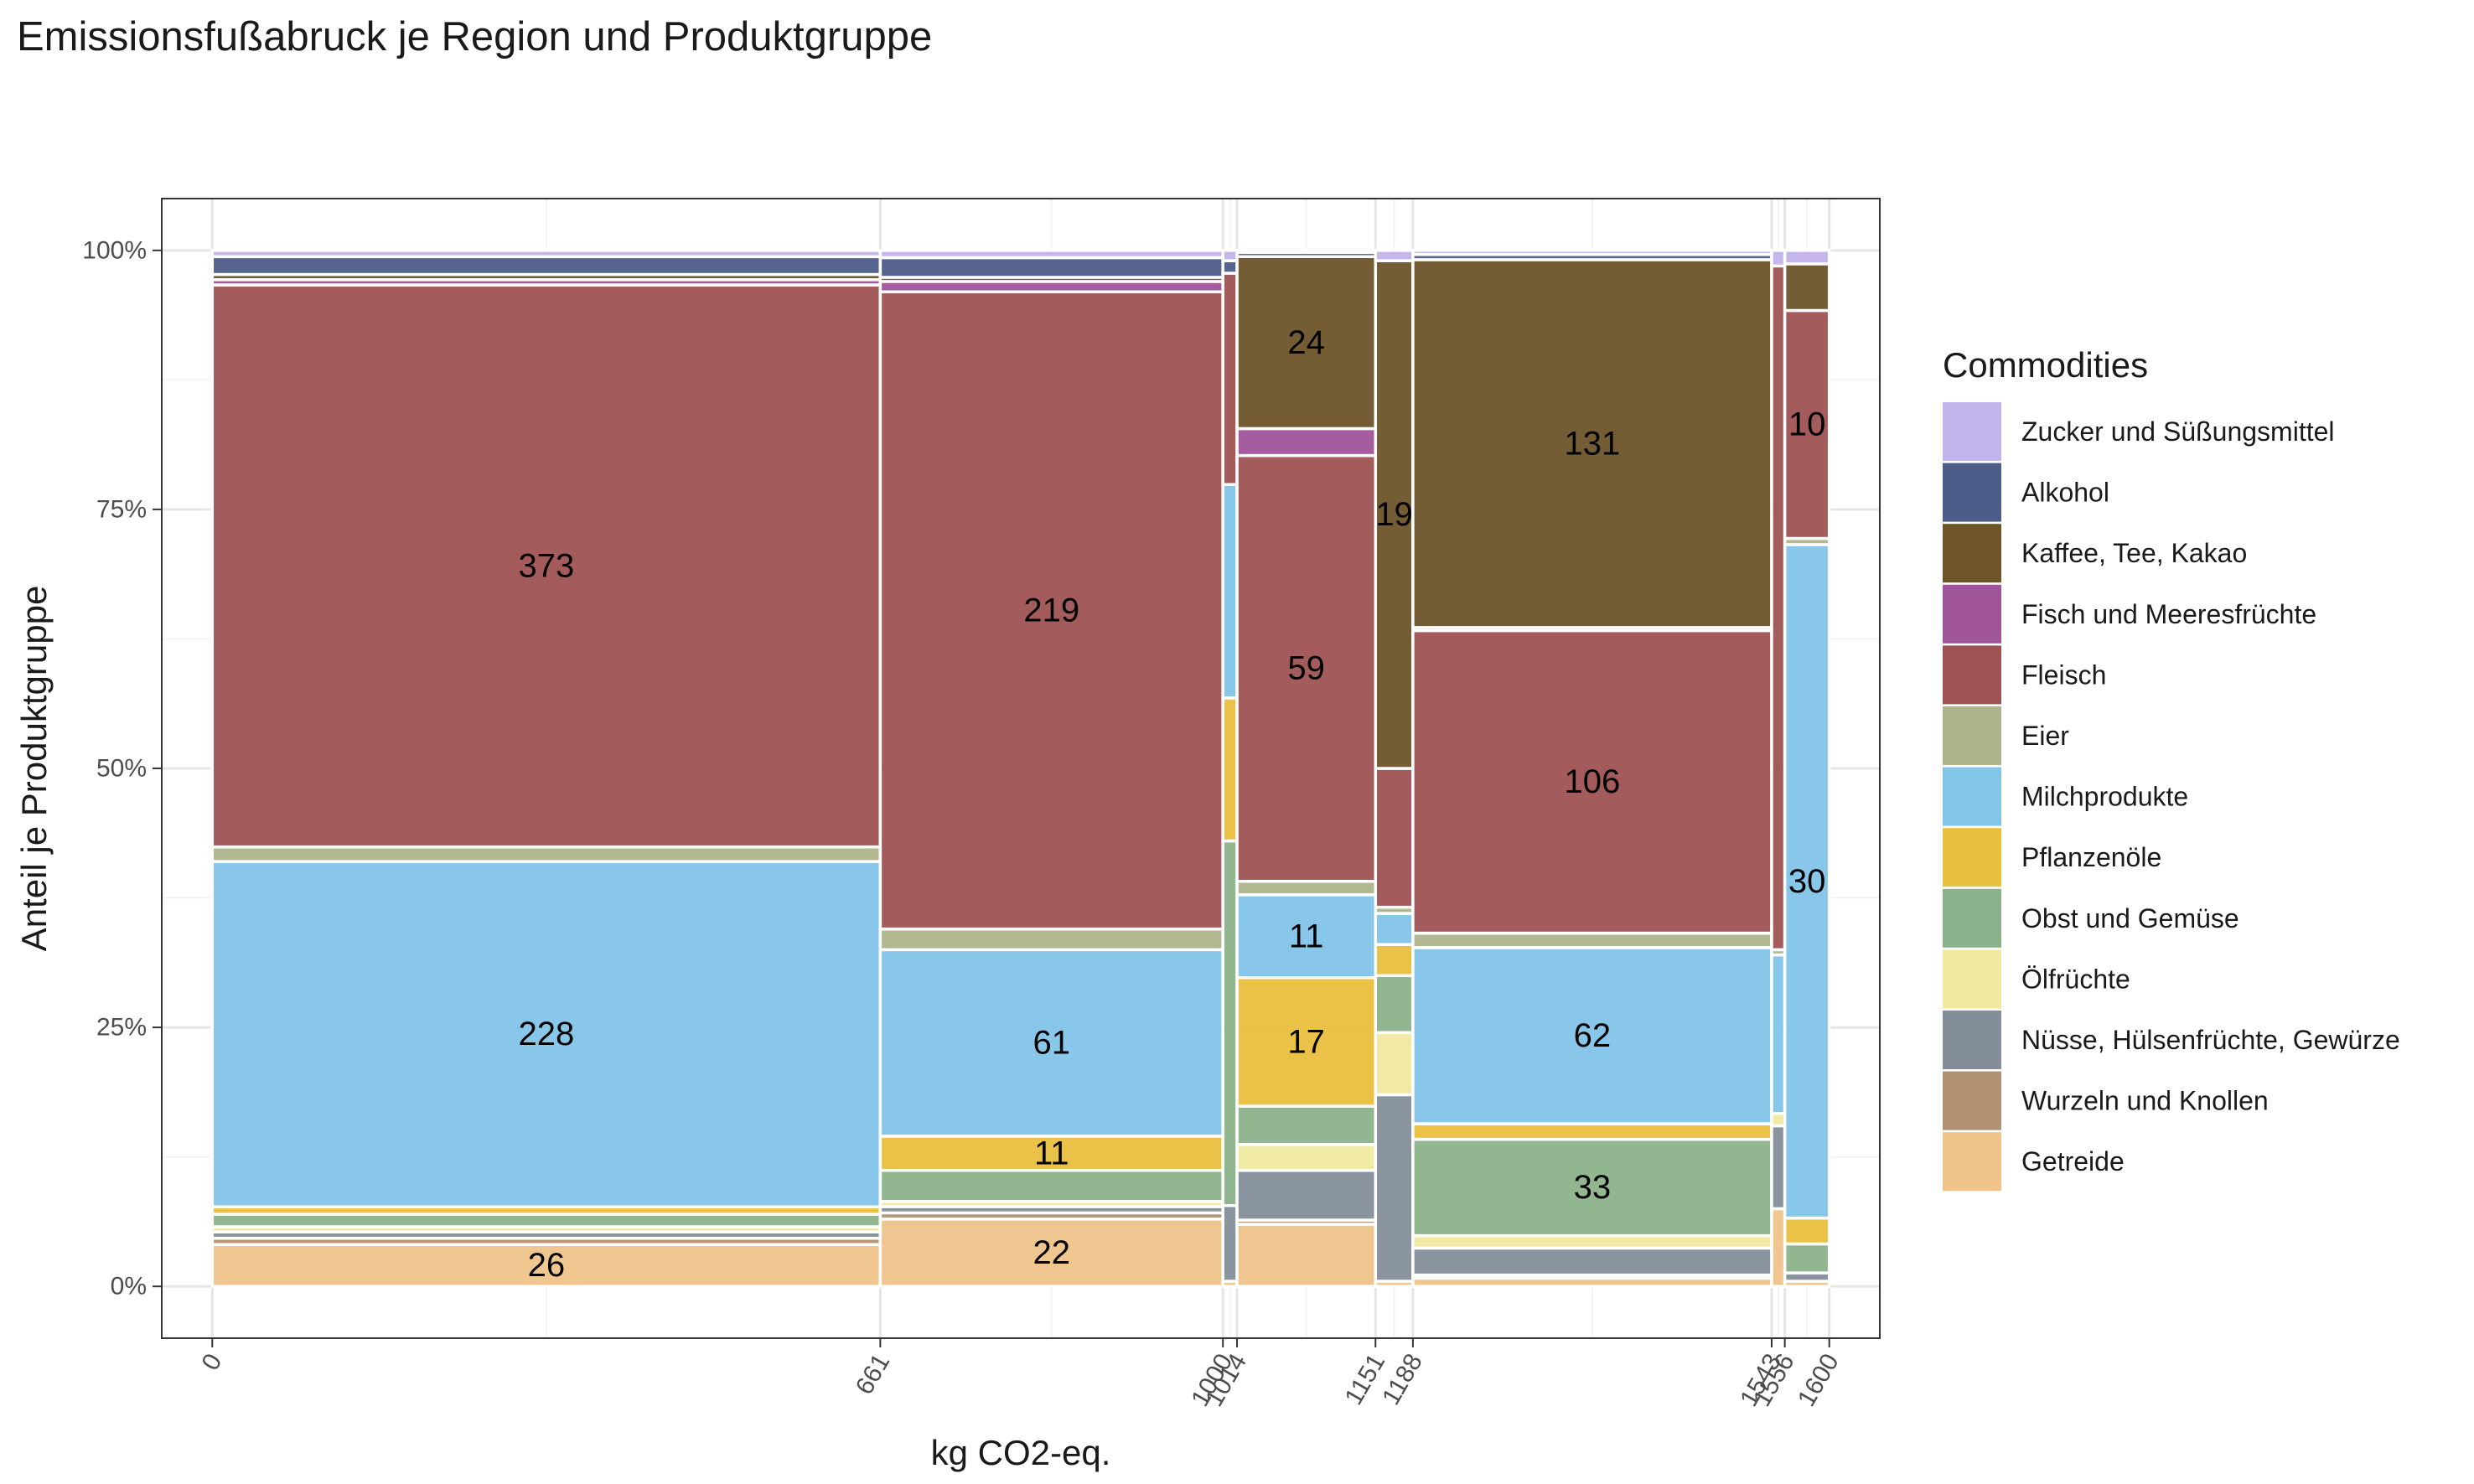 This screenshot has height=1484, width=2474. What do you see at coordinates (2145, 1101) in the screenshot?
I see `legend-label: Wurzeln und Knollen` at bounding box center [2145, 1101].